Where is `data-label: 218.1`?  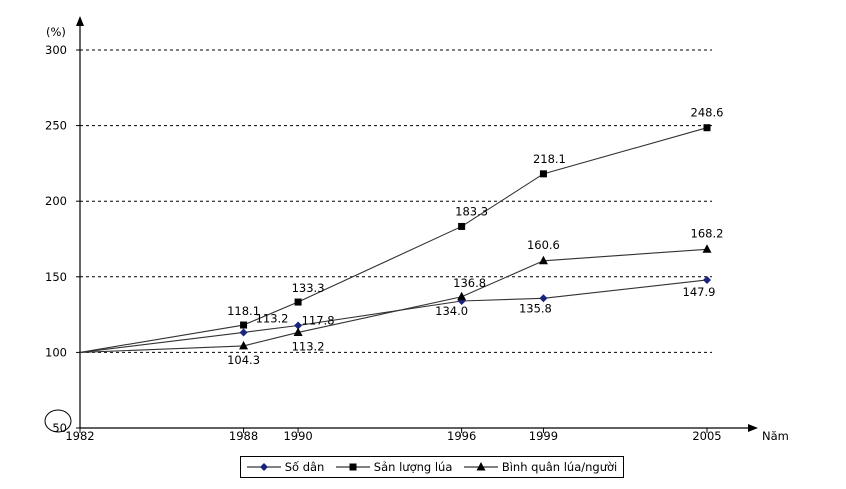
data-label: 218.1 is located at coordinates (549, 159).